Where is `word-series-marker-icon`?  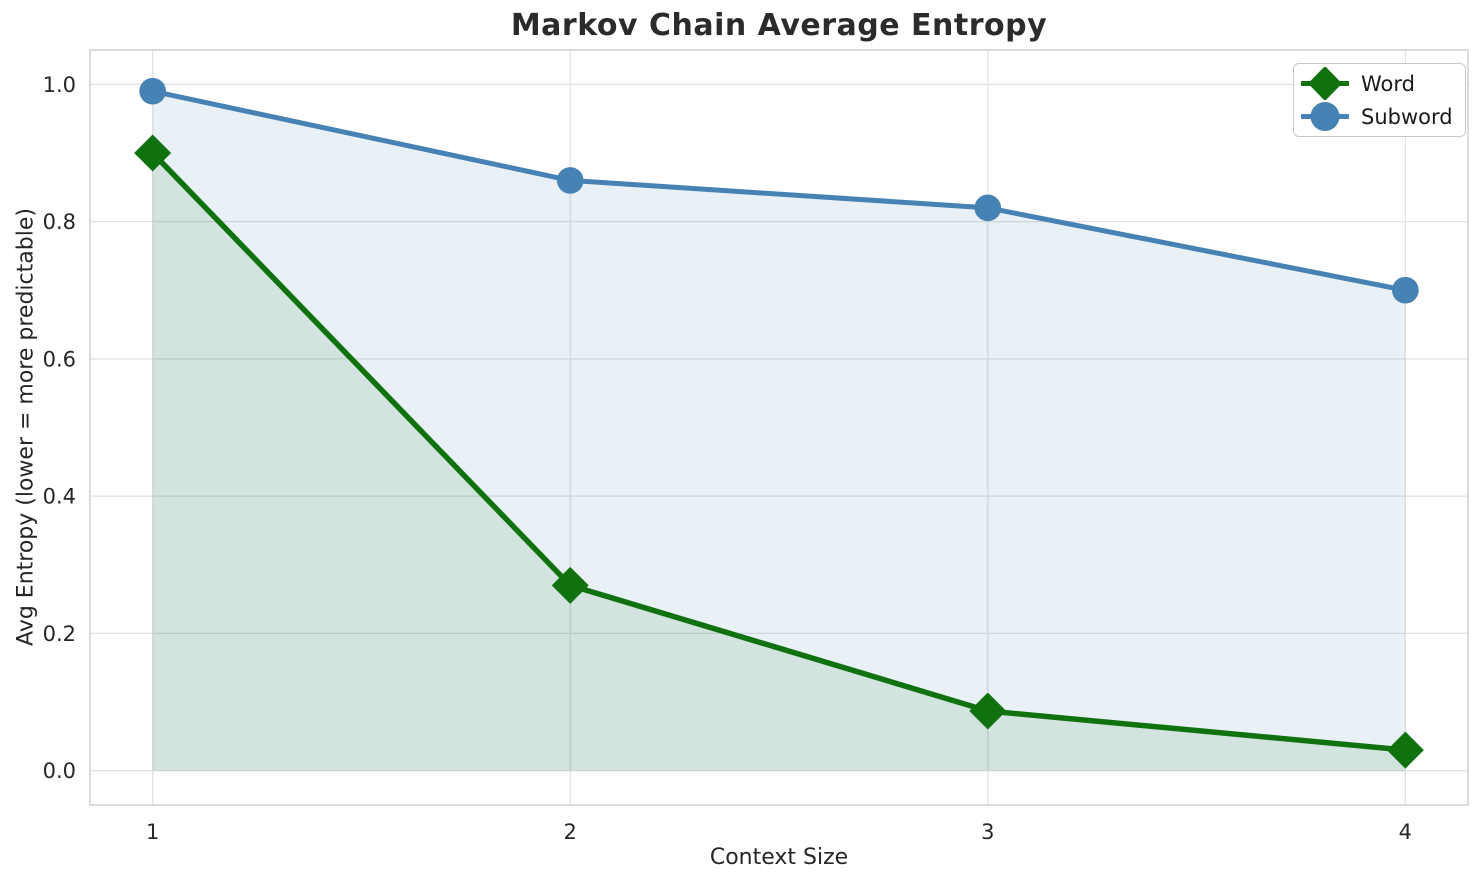
word-series-marker-icon is located at coordinates (1325, 83).